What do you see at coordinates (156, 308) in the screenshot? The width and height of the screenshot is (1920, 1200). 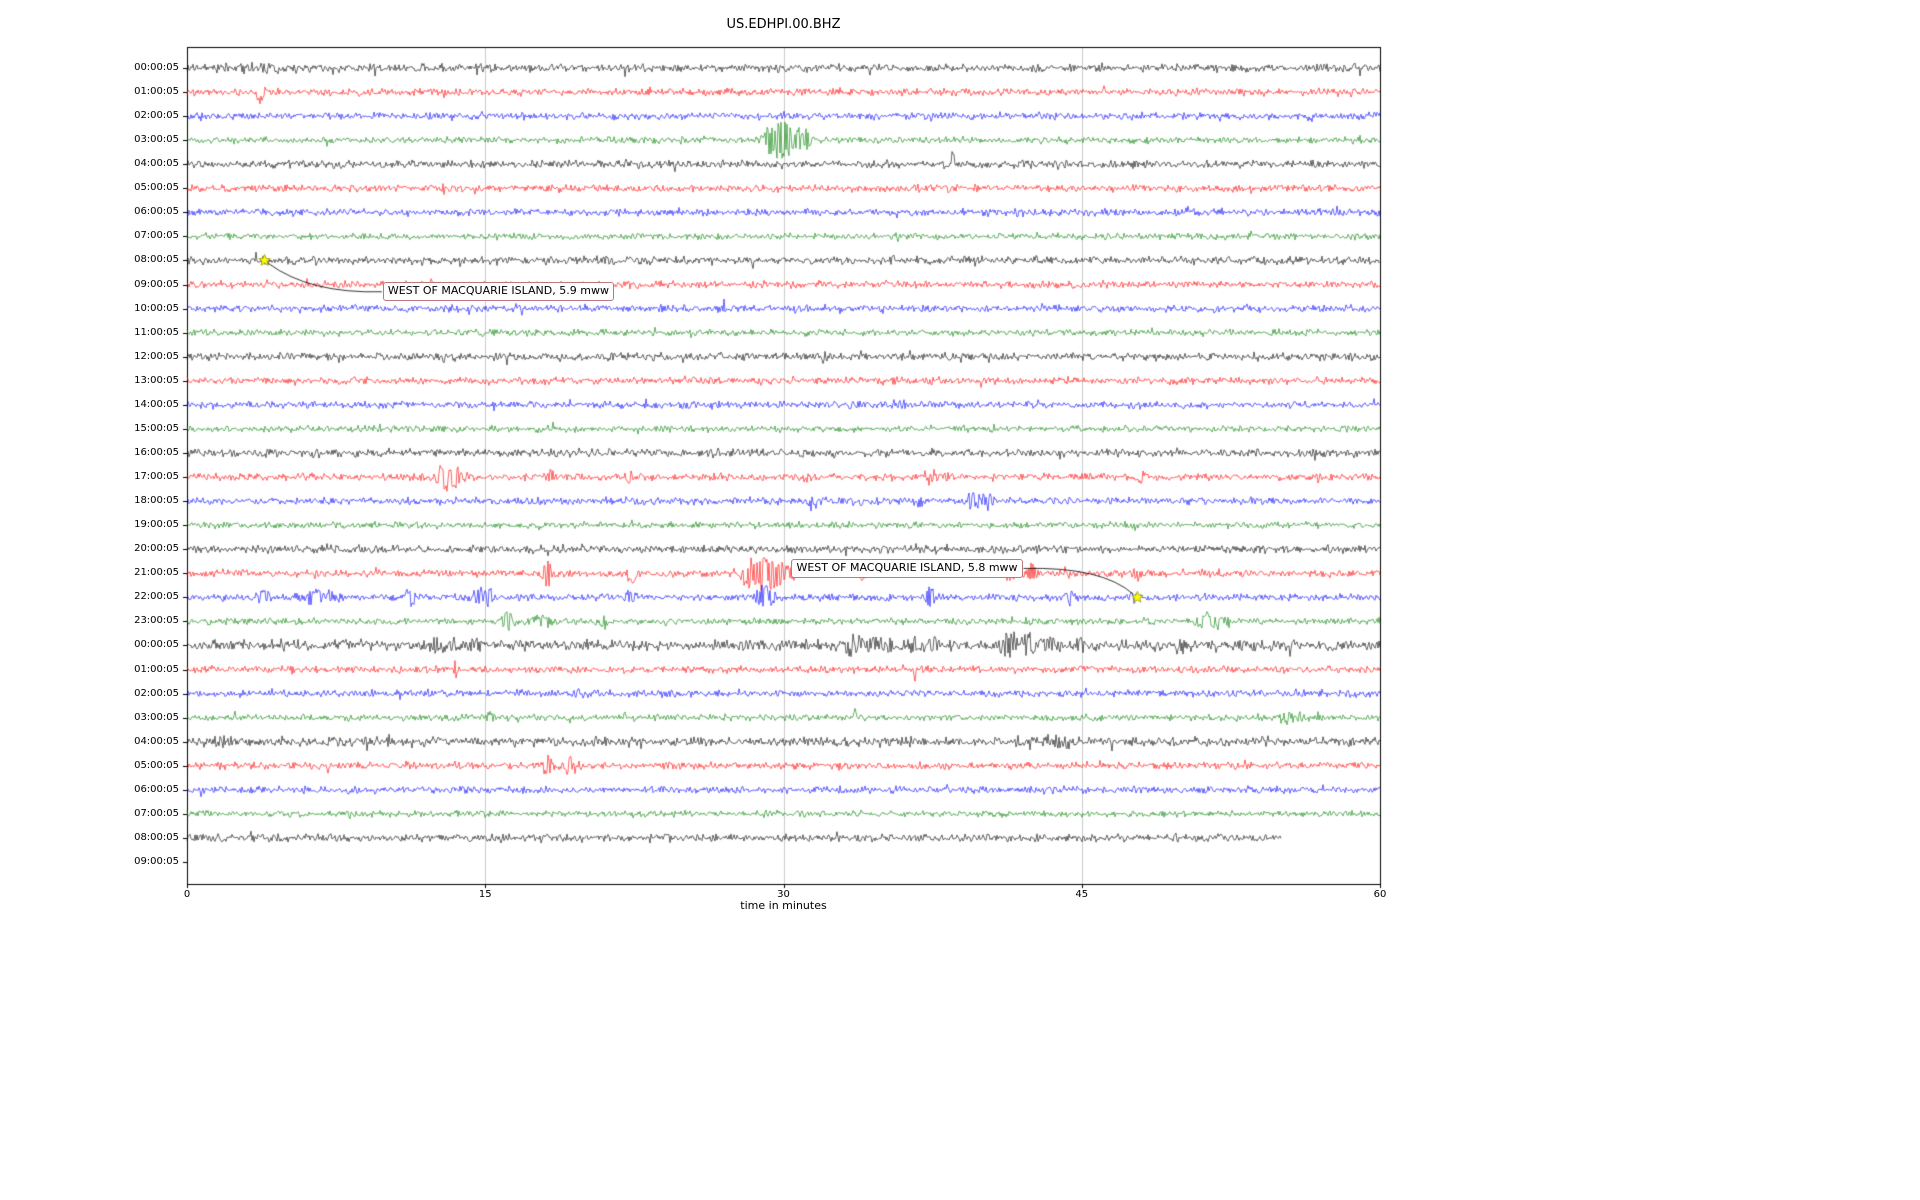 I see `row-label: 10:00:05` at bounding box center [156, 308].